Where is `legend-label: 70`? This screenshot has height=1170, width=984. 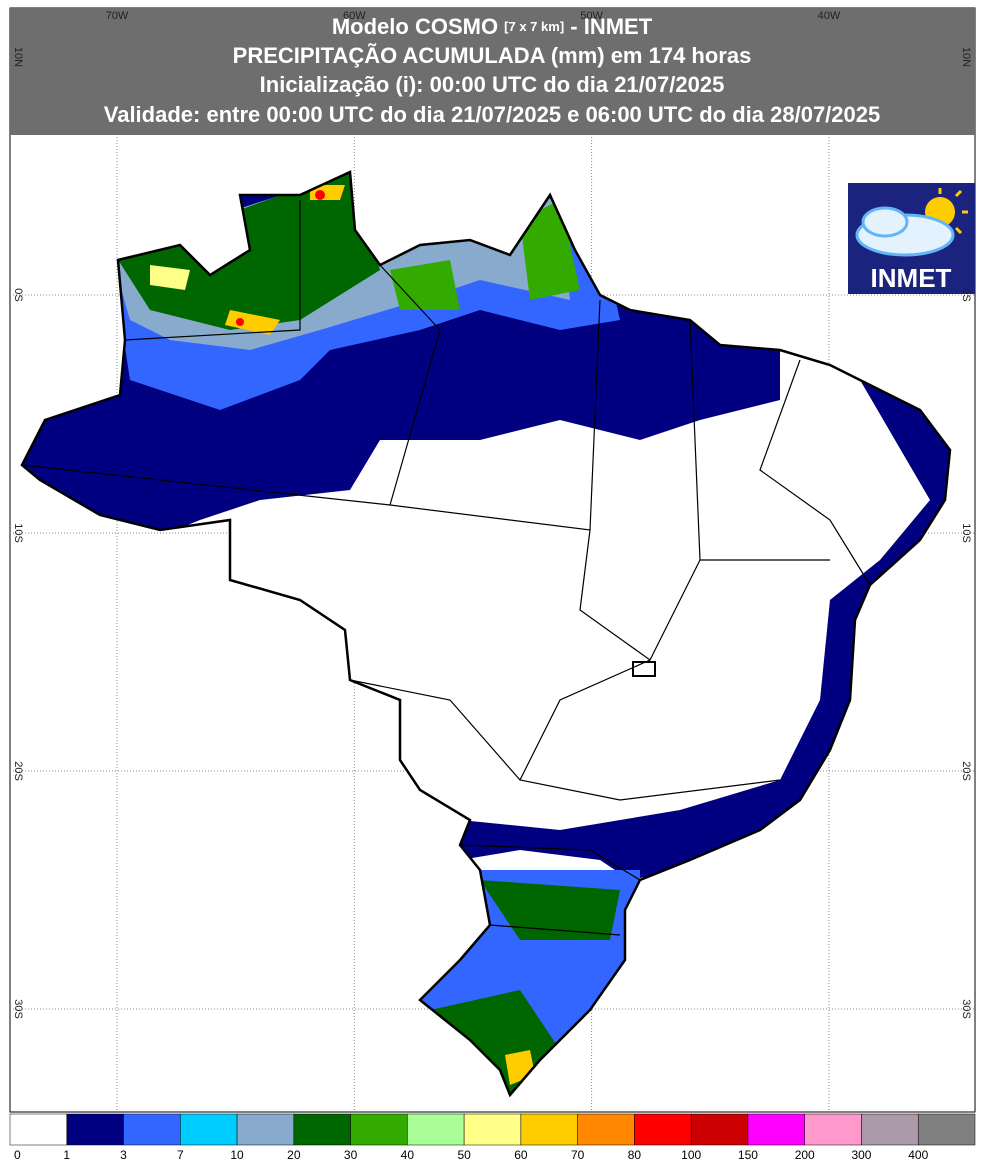
legend-label: 70 is located at coordinates (578, 1155).